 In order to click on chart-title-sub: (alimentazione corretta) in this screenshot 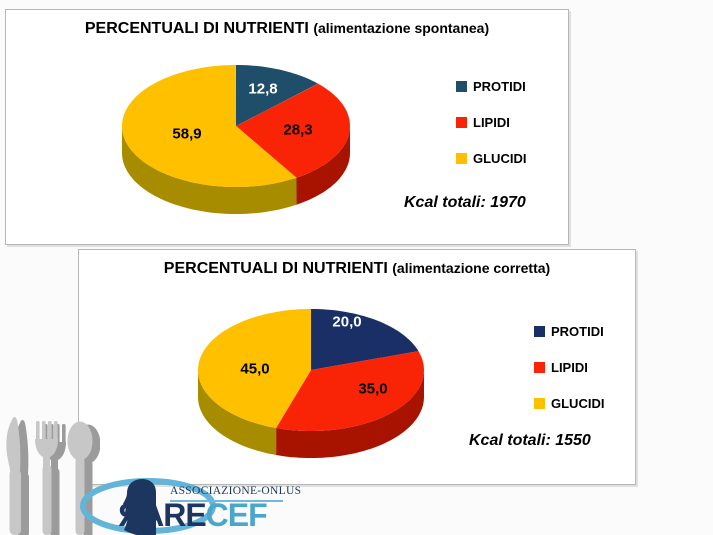, I will do `click(471, 268)`.